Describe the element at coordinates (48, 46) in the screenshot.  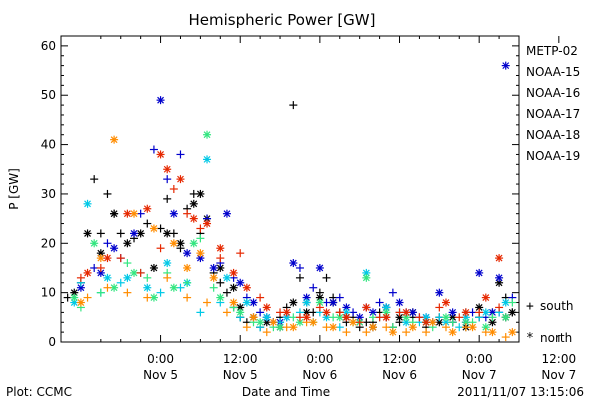
I see `y-tick-label: 60` at that location.